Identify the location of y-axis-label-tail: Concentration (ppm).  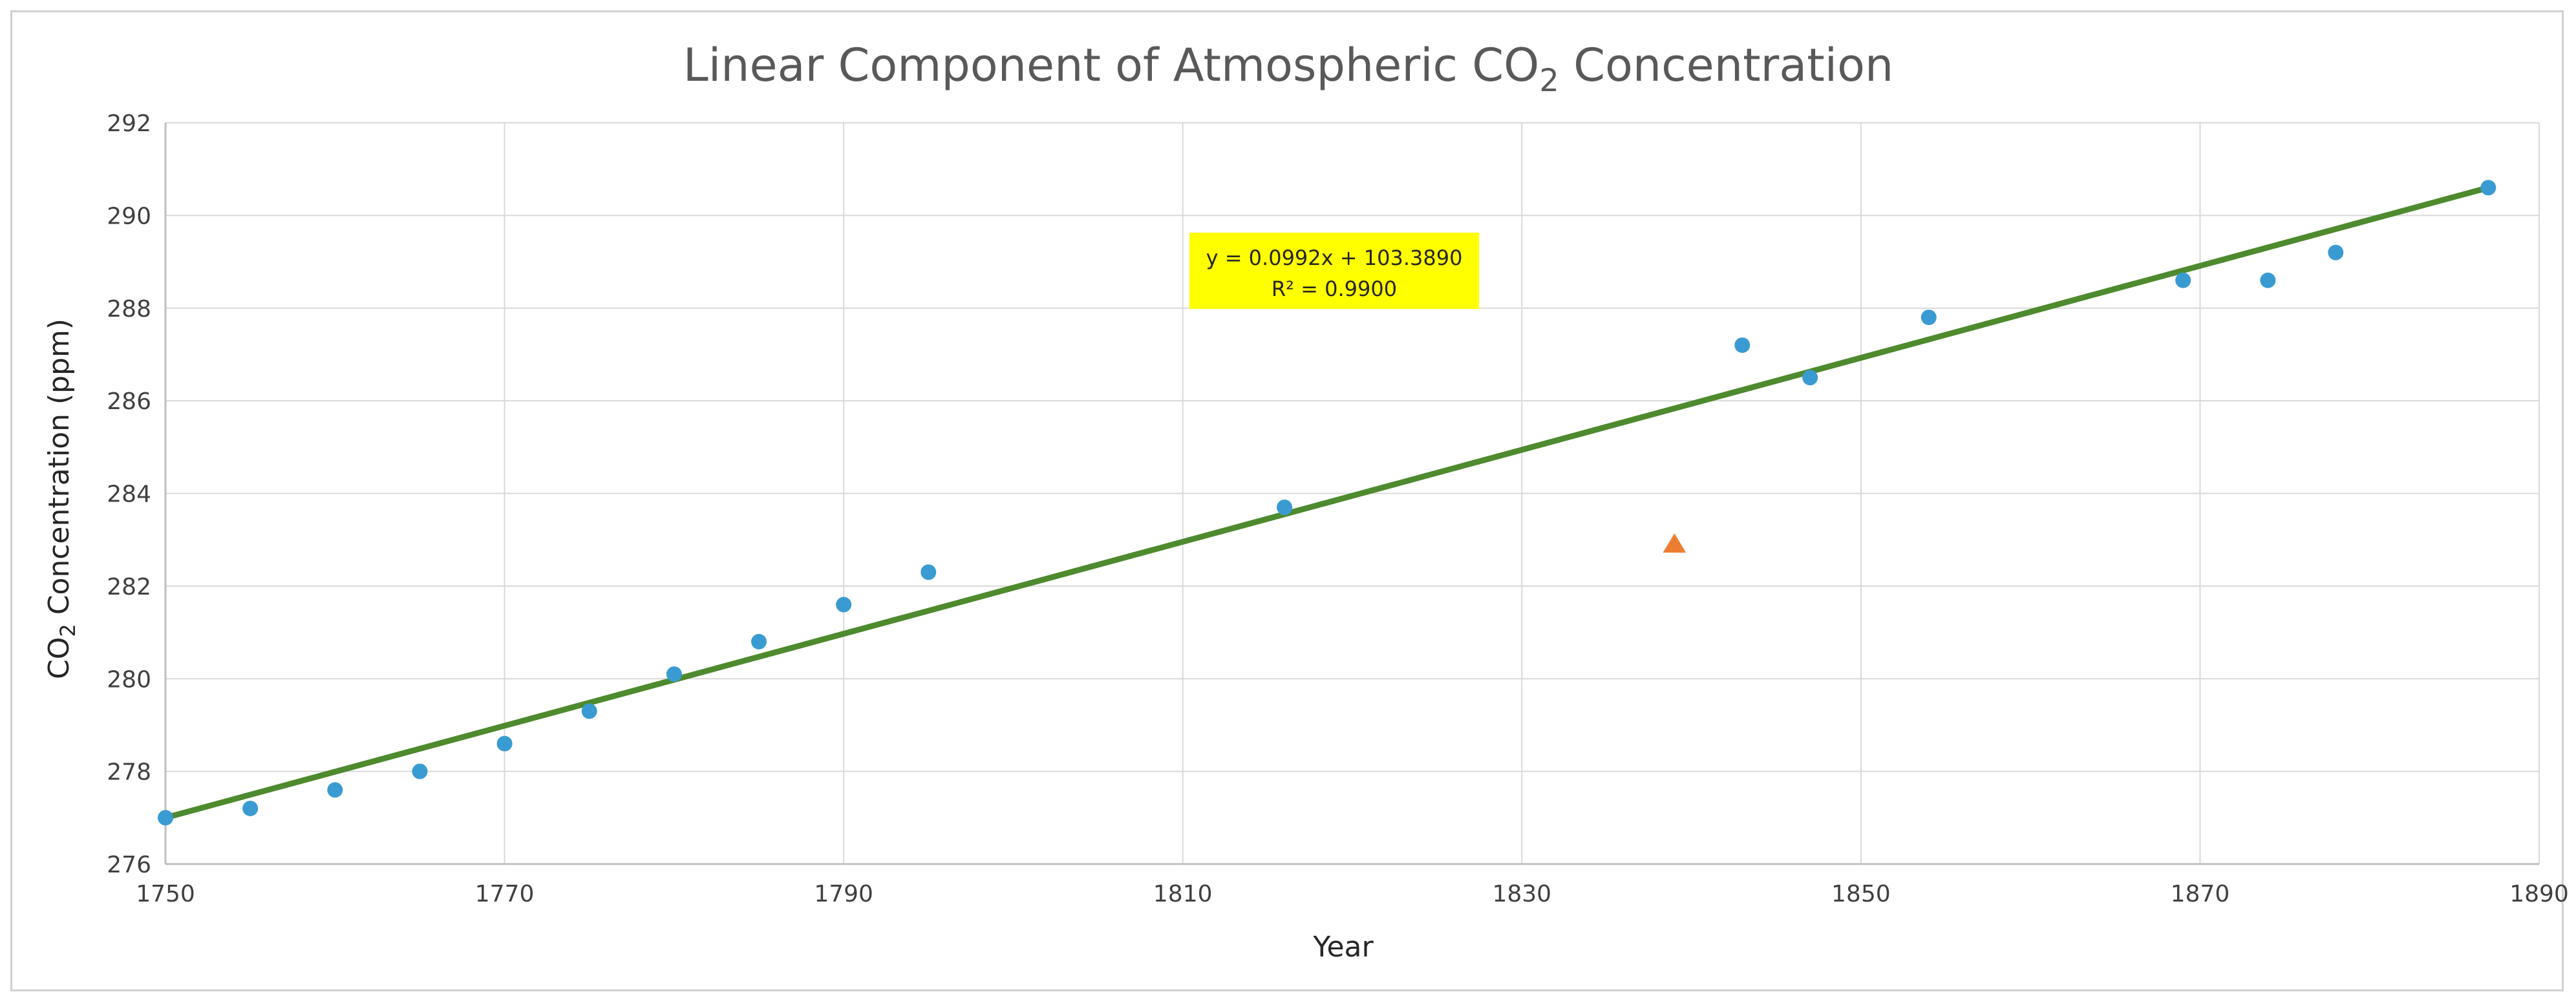
(59, 472).